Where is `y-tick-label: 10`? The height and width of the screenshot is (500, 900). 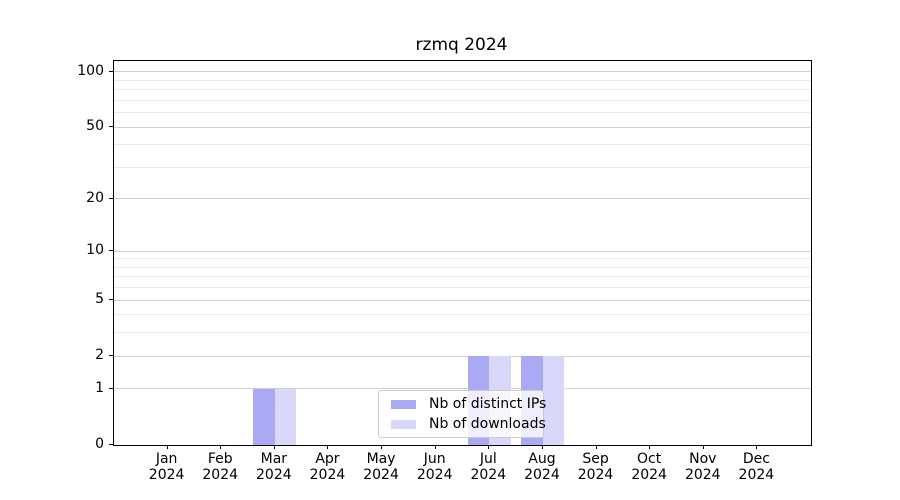 y-tick-label: 10 is located at coordinates (95, 250).